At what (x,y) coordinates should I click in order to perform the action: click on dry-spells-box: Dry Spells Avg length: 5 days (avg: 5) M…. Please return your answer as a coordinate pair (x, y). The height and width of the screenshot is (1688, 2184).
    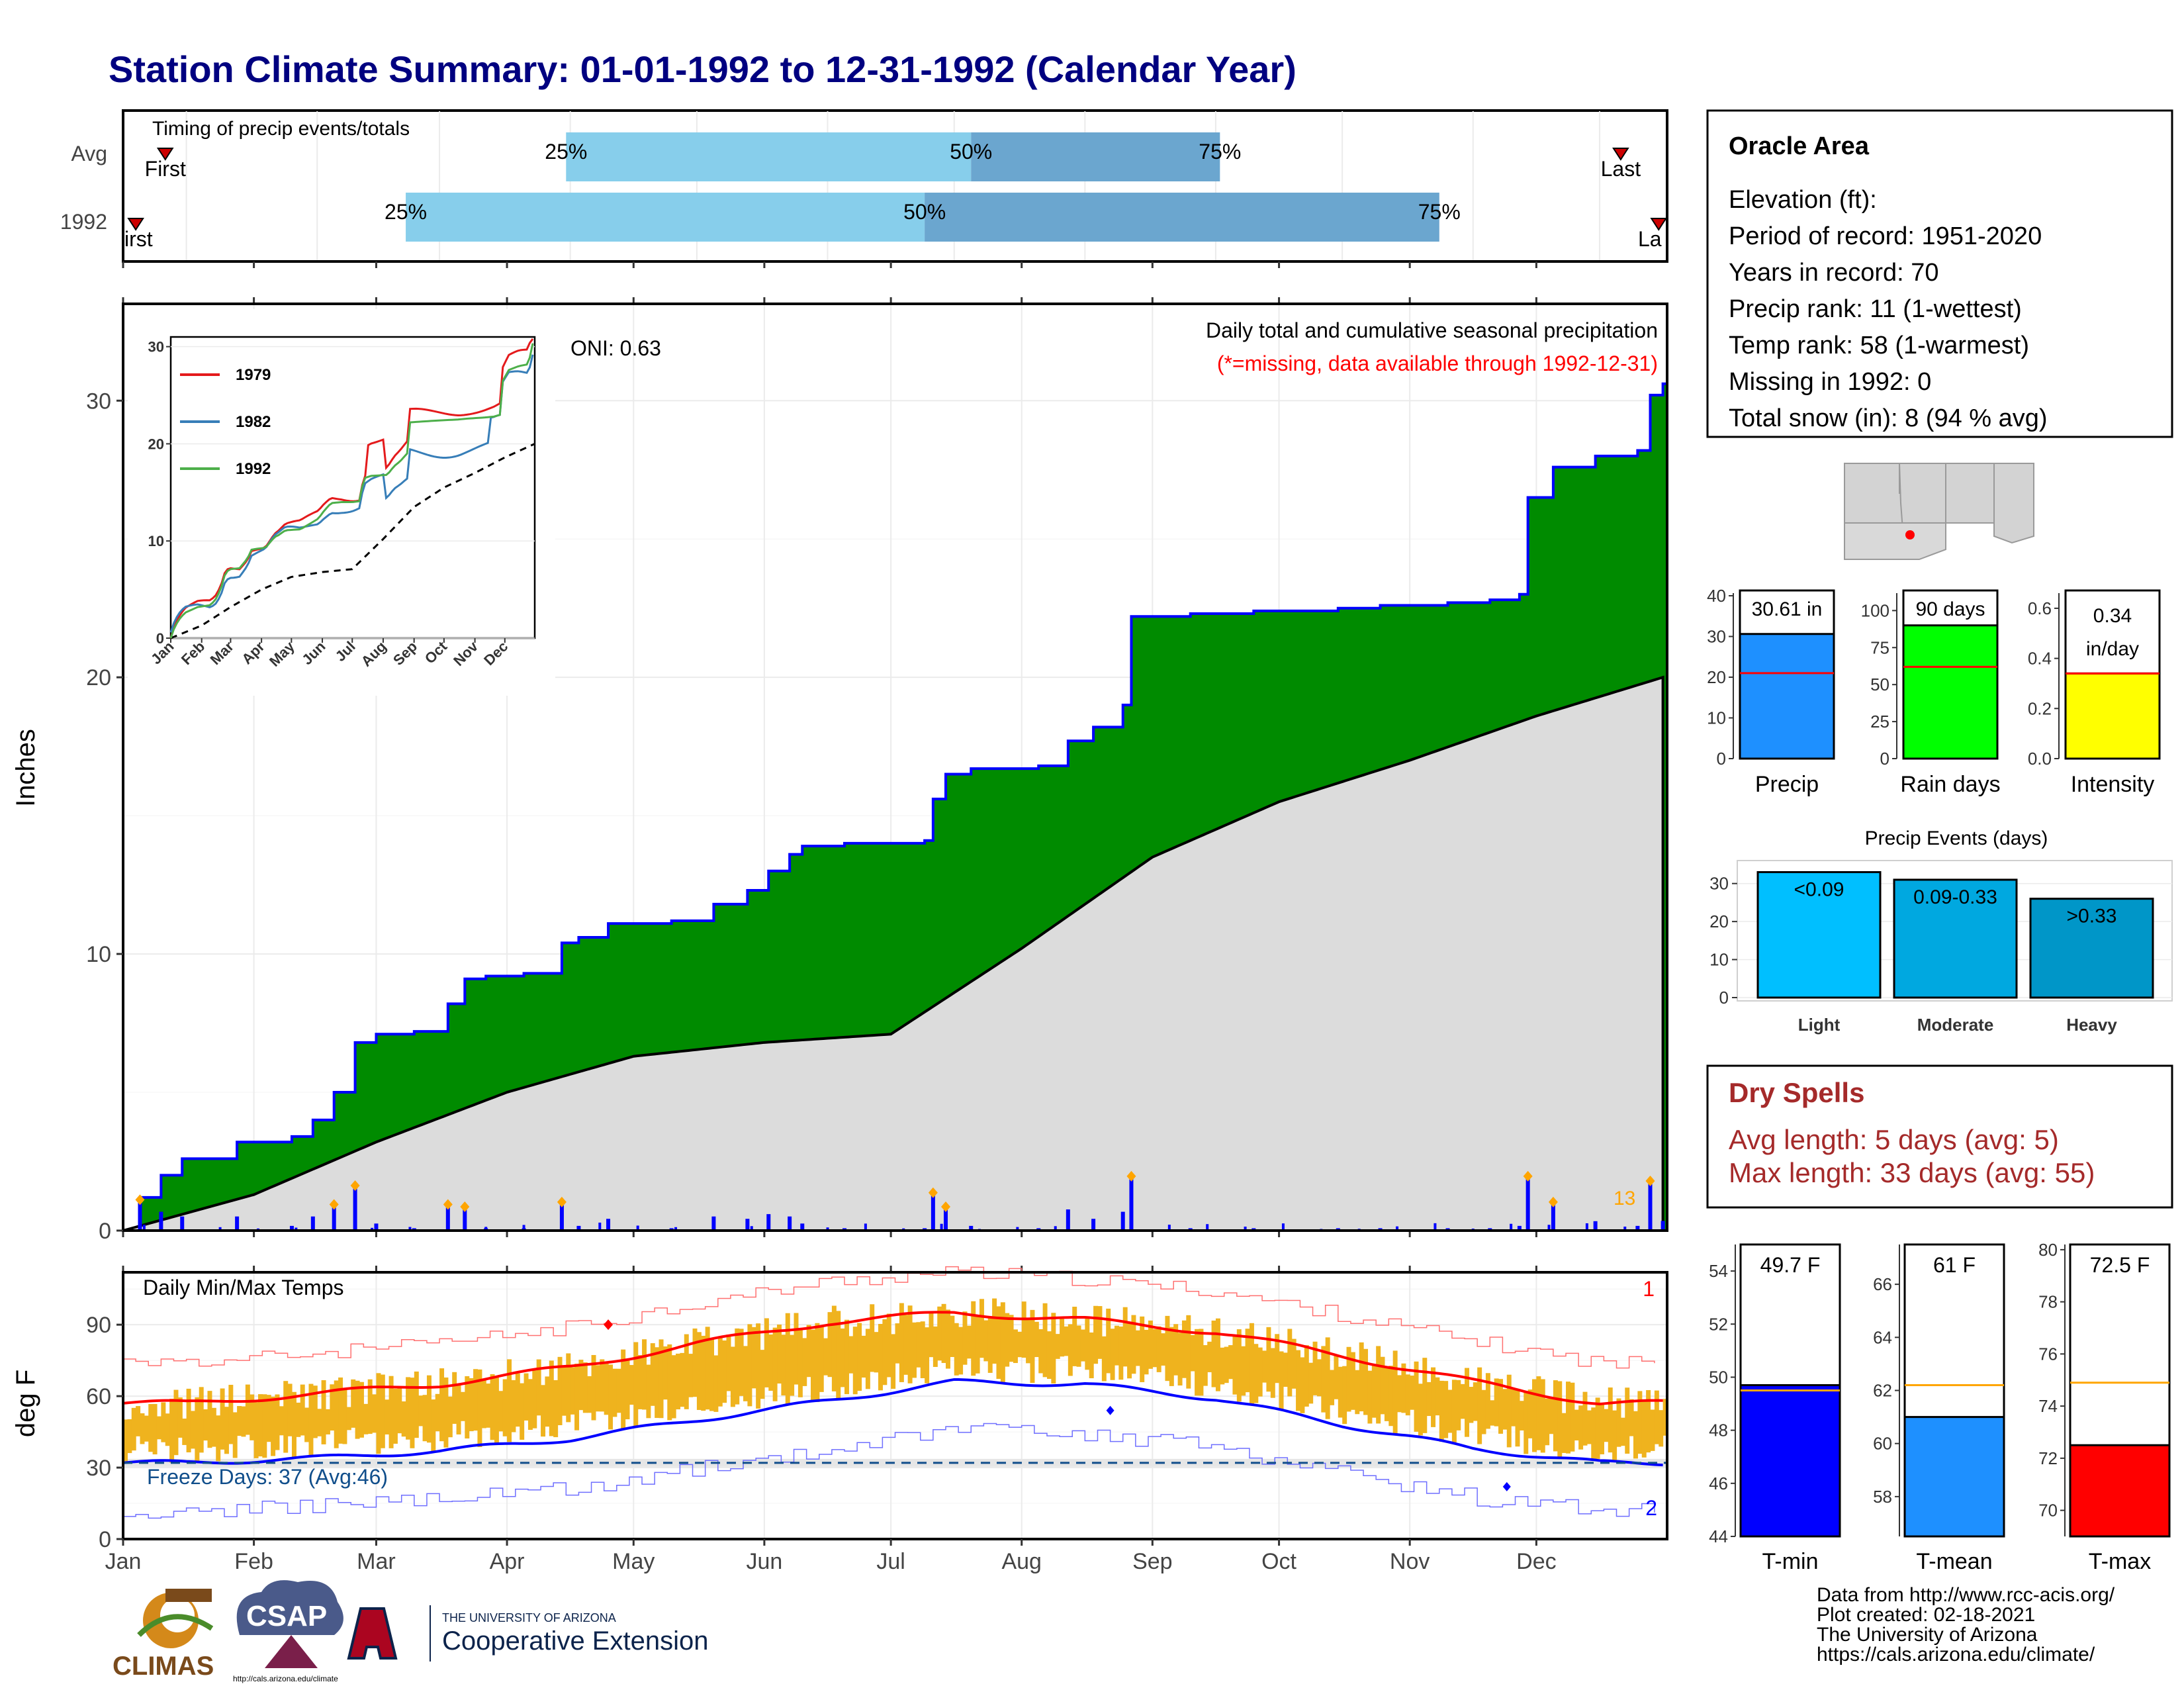
    Looking at the image, I should click on (1940, 1136).